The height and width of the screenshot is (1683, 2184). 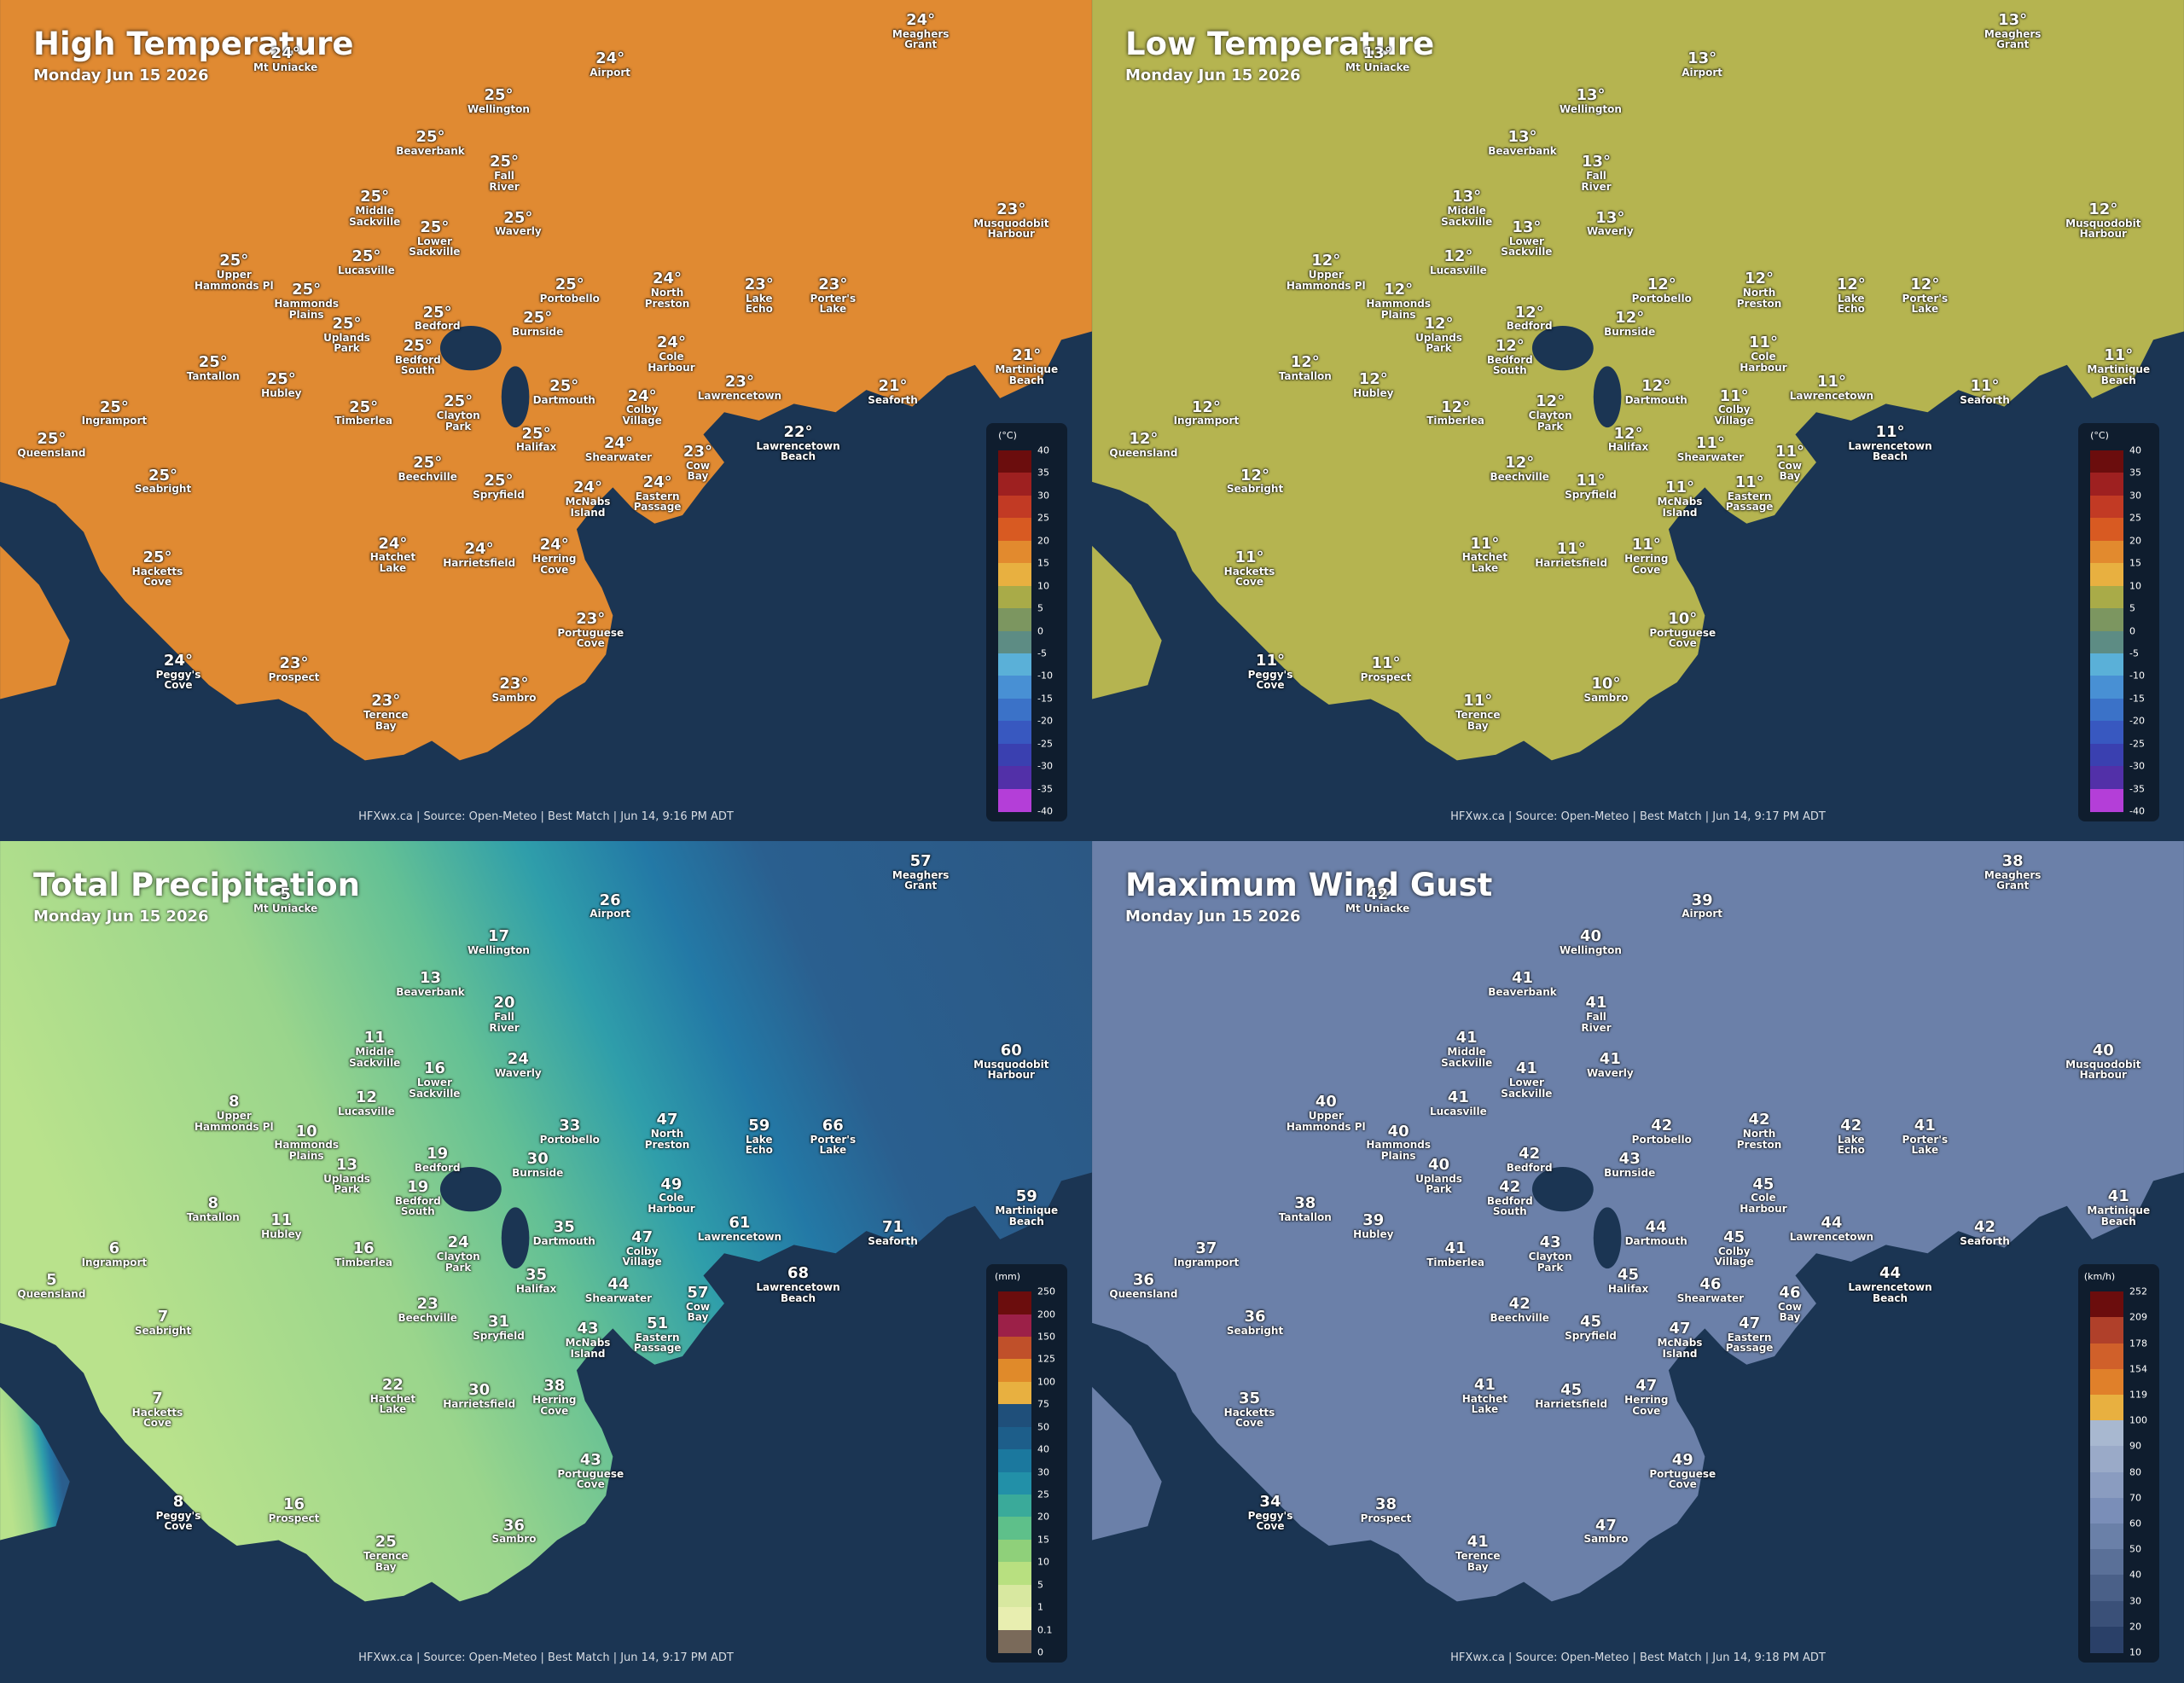 I want to click on legend-tick: 15, so click(x=1043, y=1540).